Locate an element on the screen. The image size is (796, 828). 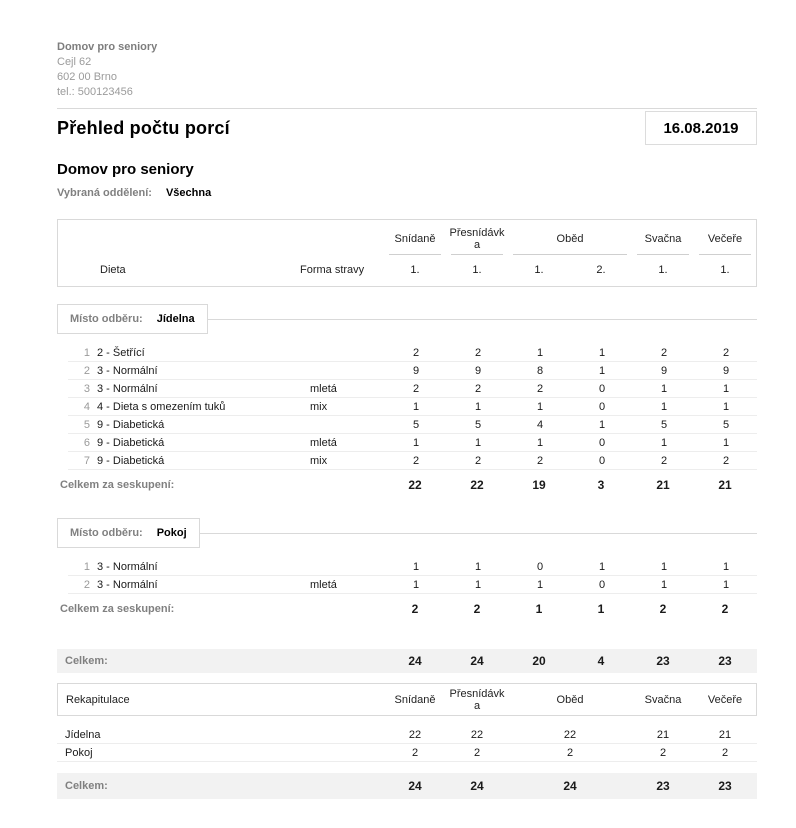
recap-row: Jídelna 22 22 22 21 21 is located at coordinates (407, 735).